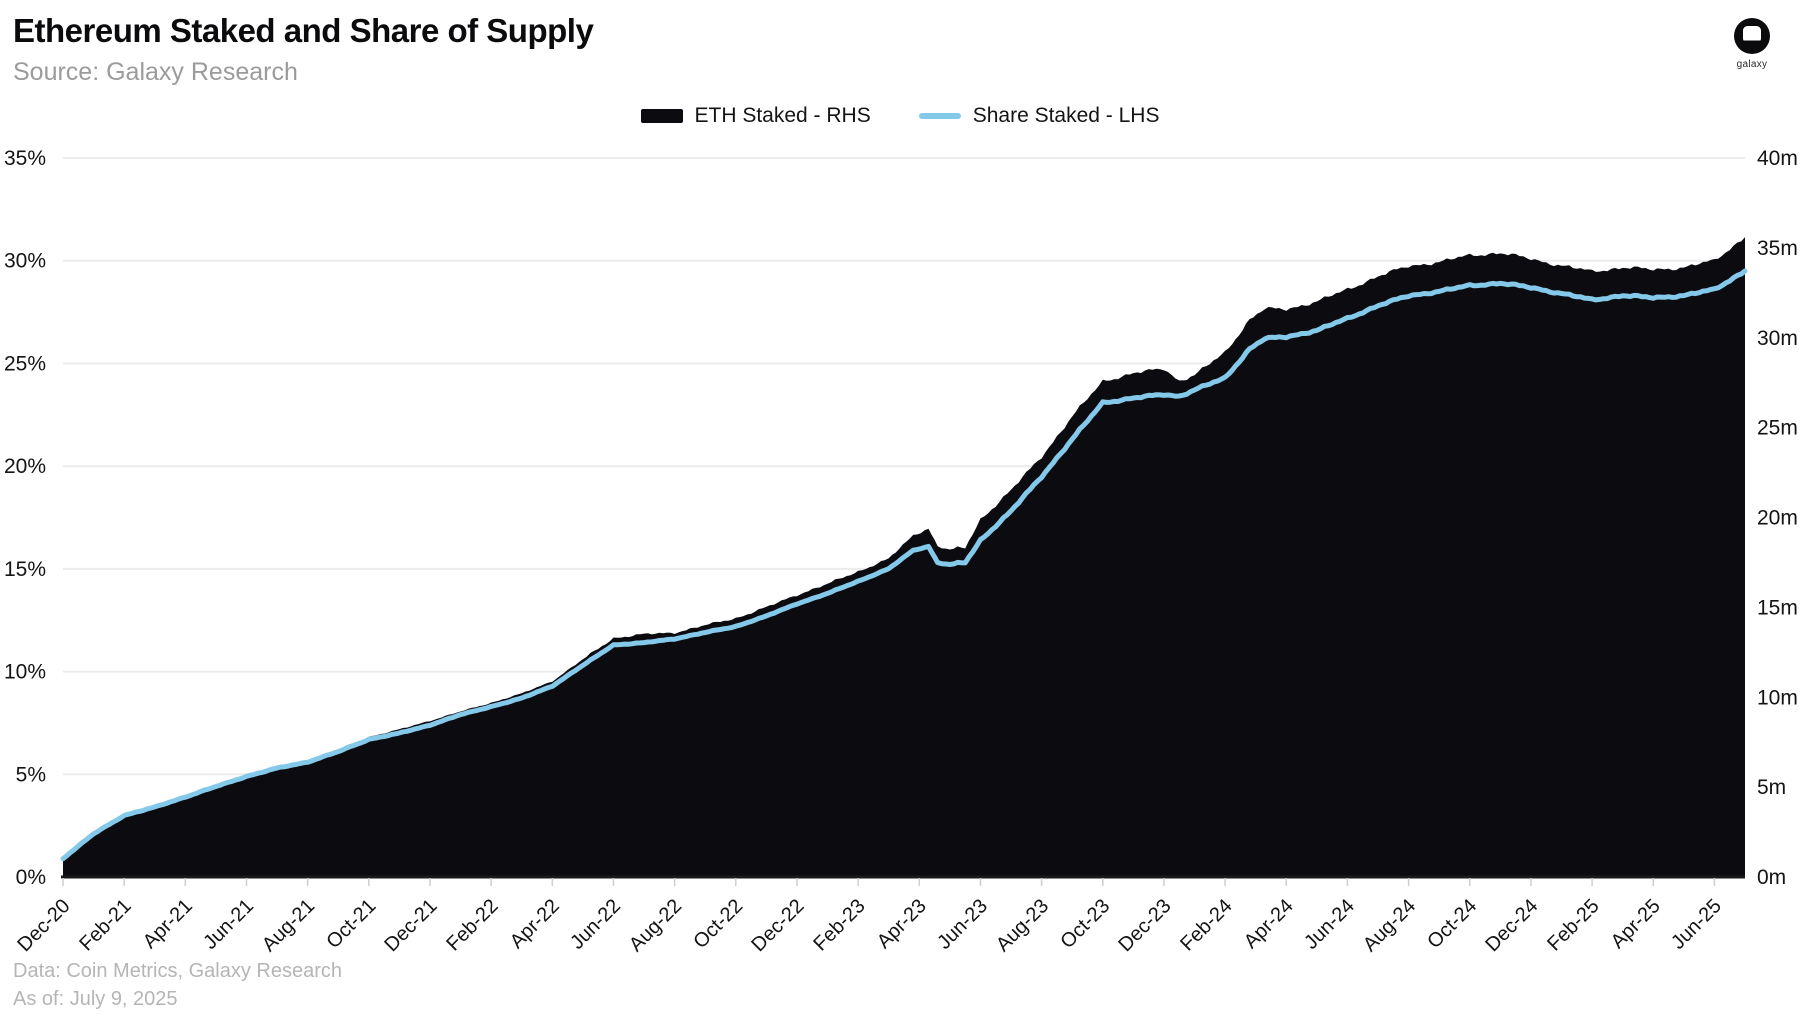 This screenshot has height=1019, width=1800. Describe the element at coordinates (1752, 36) in the screenshot. I see `galaxy-logo-icon` at that location.